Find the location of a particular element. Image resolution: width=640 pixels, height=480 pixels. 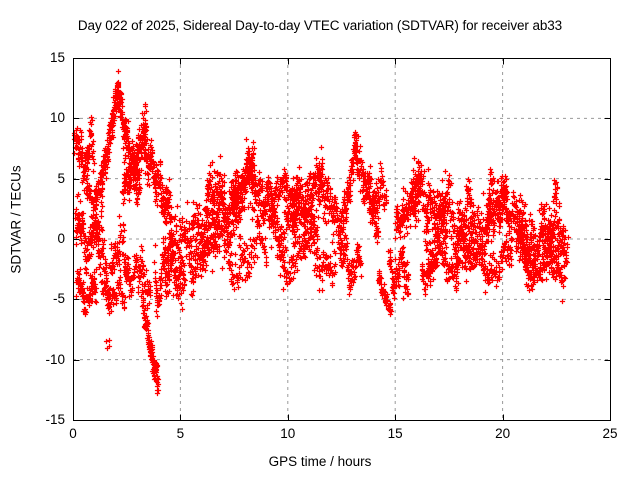

x-tick-label: 10 is located at coordinates (288, 433).